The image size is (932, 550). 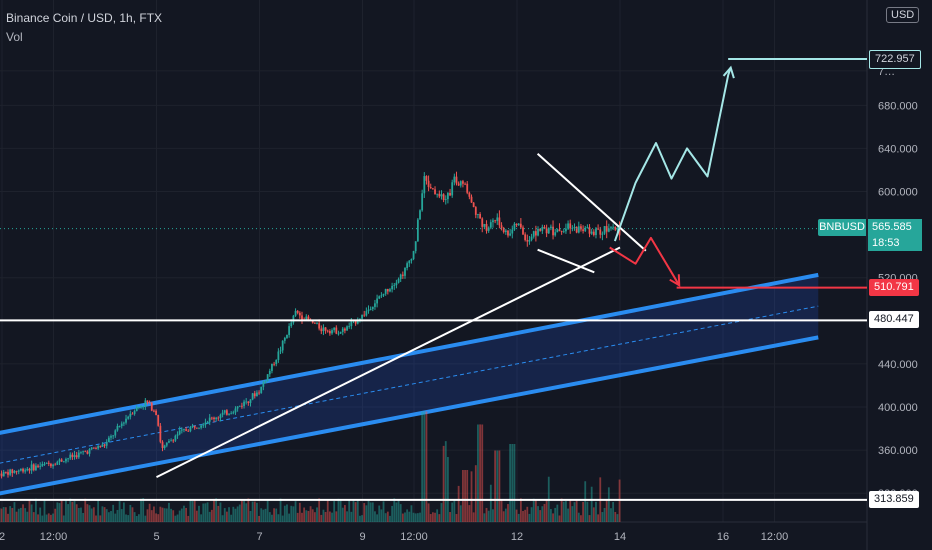 I want to click on currency-button: USD, so click(x=903, y=15).